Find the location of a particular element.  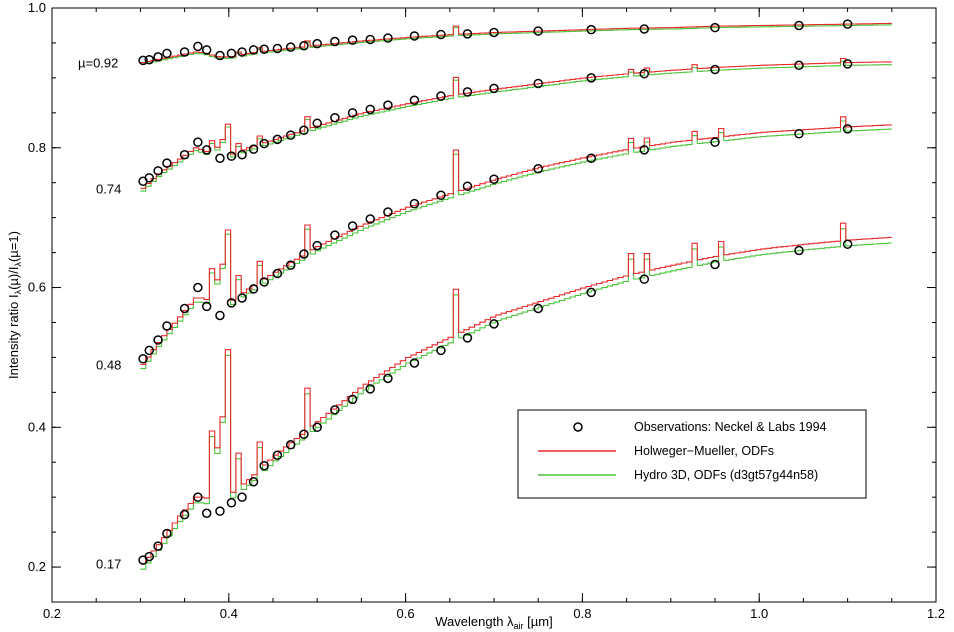

curve-label: µ=0.92 is located at coordinates (98, 63).